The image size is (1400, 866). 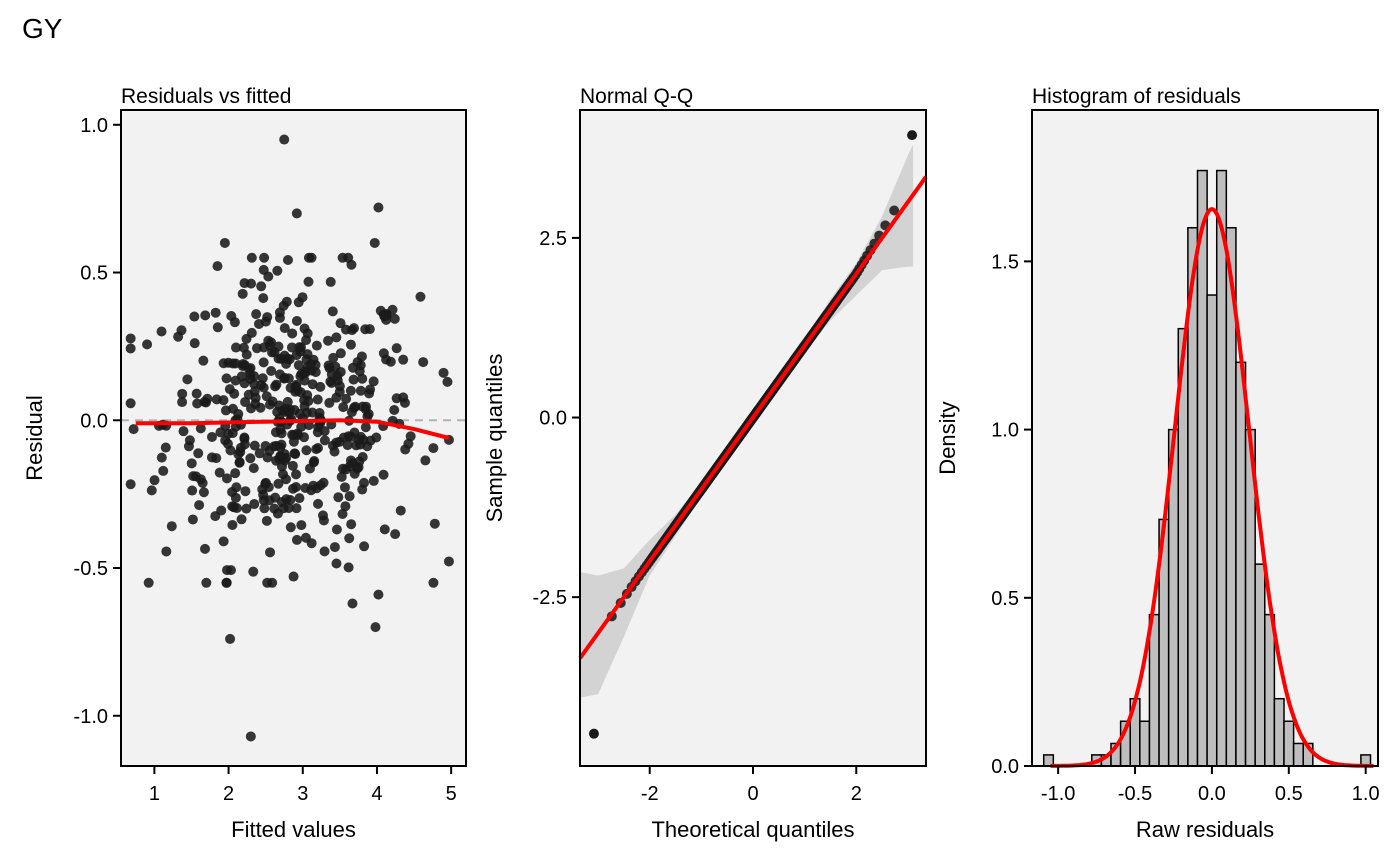 What do you see at coordinates (1212, 794) in the screenshot?
I see `x-tick-label: 0.0` at bounding box center [1212, 794].